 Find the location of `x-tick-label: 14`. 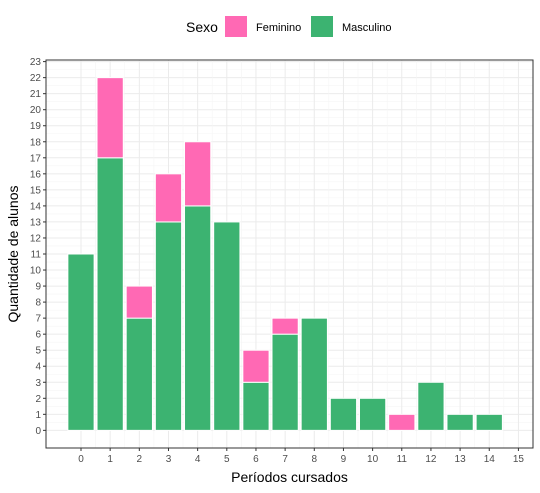

x-tick-label: 14 is located at coordinates (490, 459).